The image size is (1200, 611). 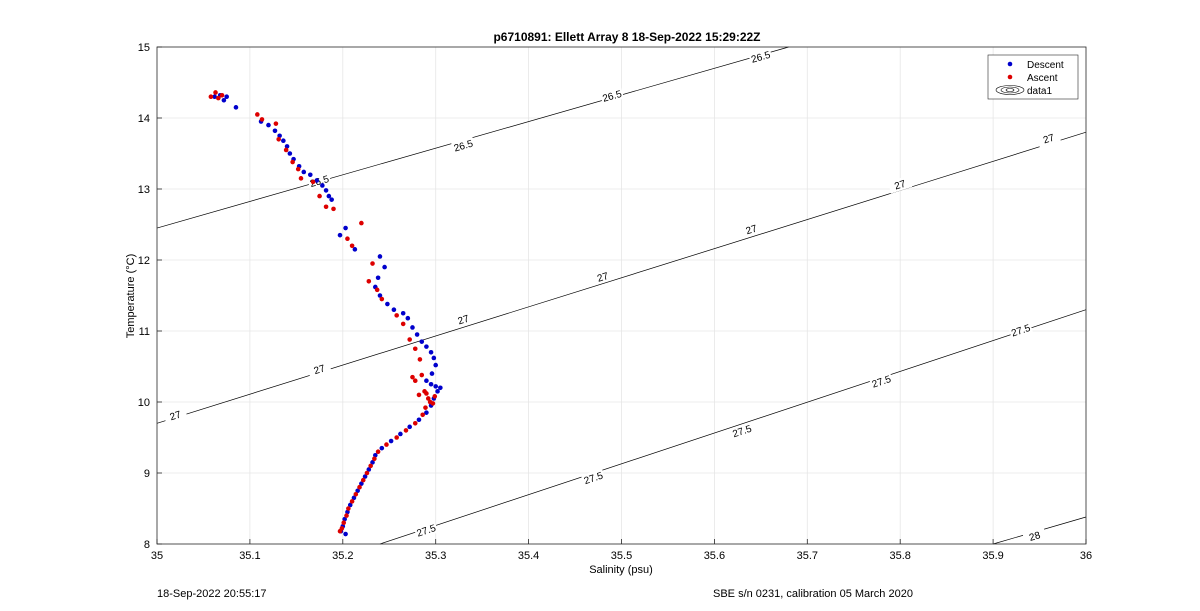 I want to click on x-tick-label: 35.3, so click(x=435, y=556).